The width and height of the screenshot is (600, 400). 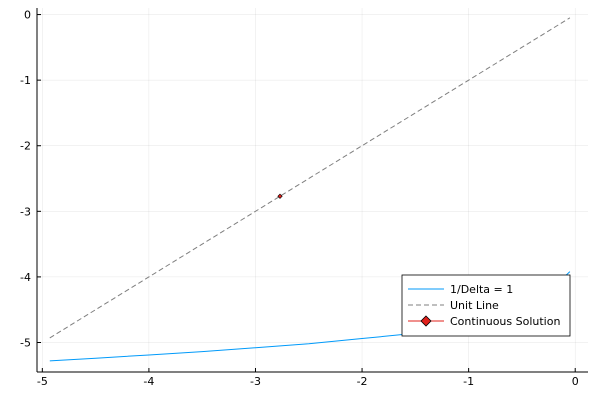 What do you see at coordinates (481, 289) in the screenshot?
I see `legend-label-1-delta-1: 1/Delta = 1` at bounding box center [481, 289].